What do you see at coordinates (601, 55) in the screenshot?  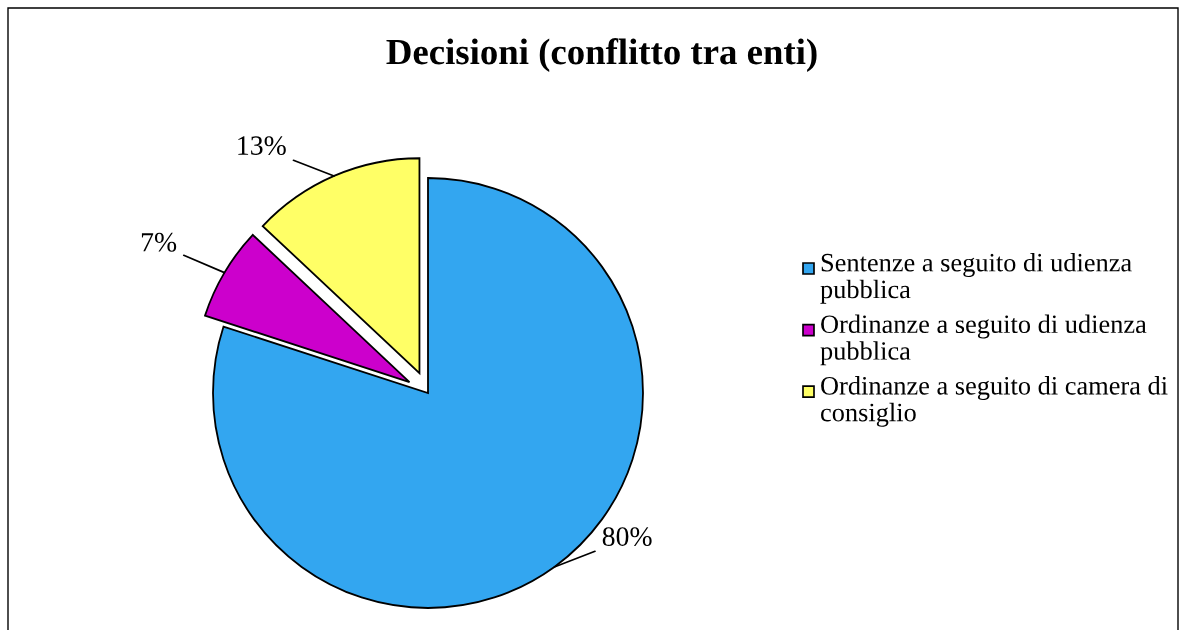 I see `chart-title: Decisioni (conflitto tra enti)` at bounding box center [601, 55].